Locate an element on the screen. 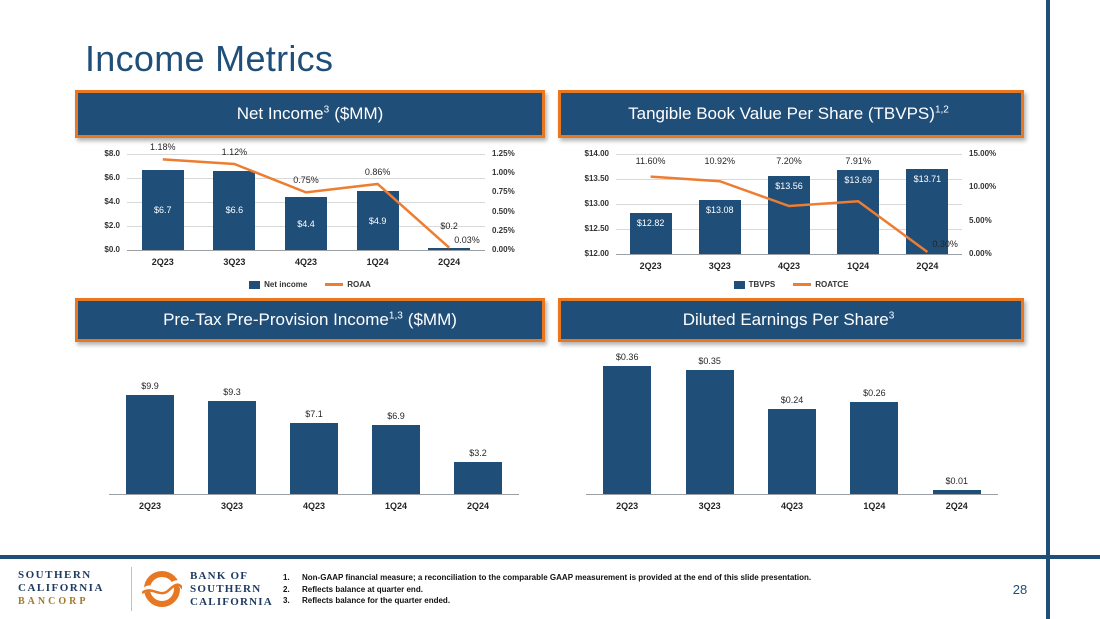 The image size is (1100, 619). bancorp-logo: SOUTHERN CALIFORNIA BANCORP is located at coordinates (61, 588).